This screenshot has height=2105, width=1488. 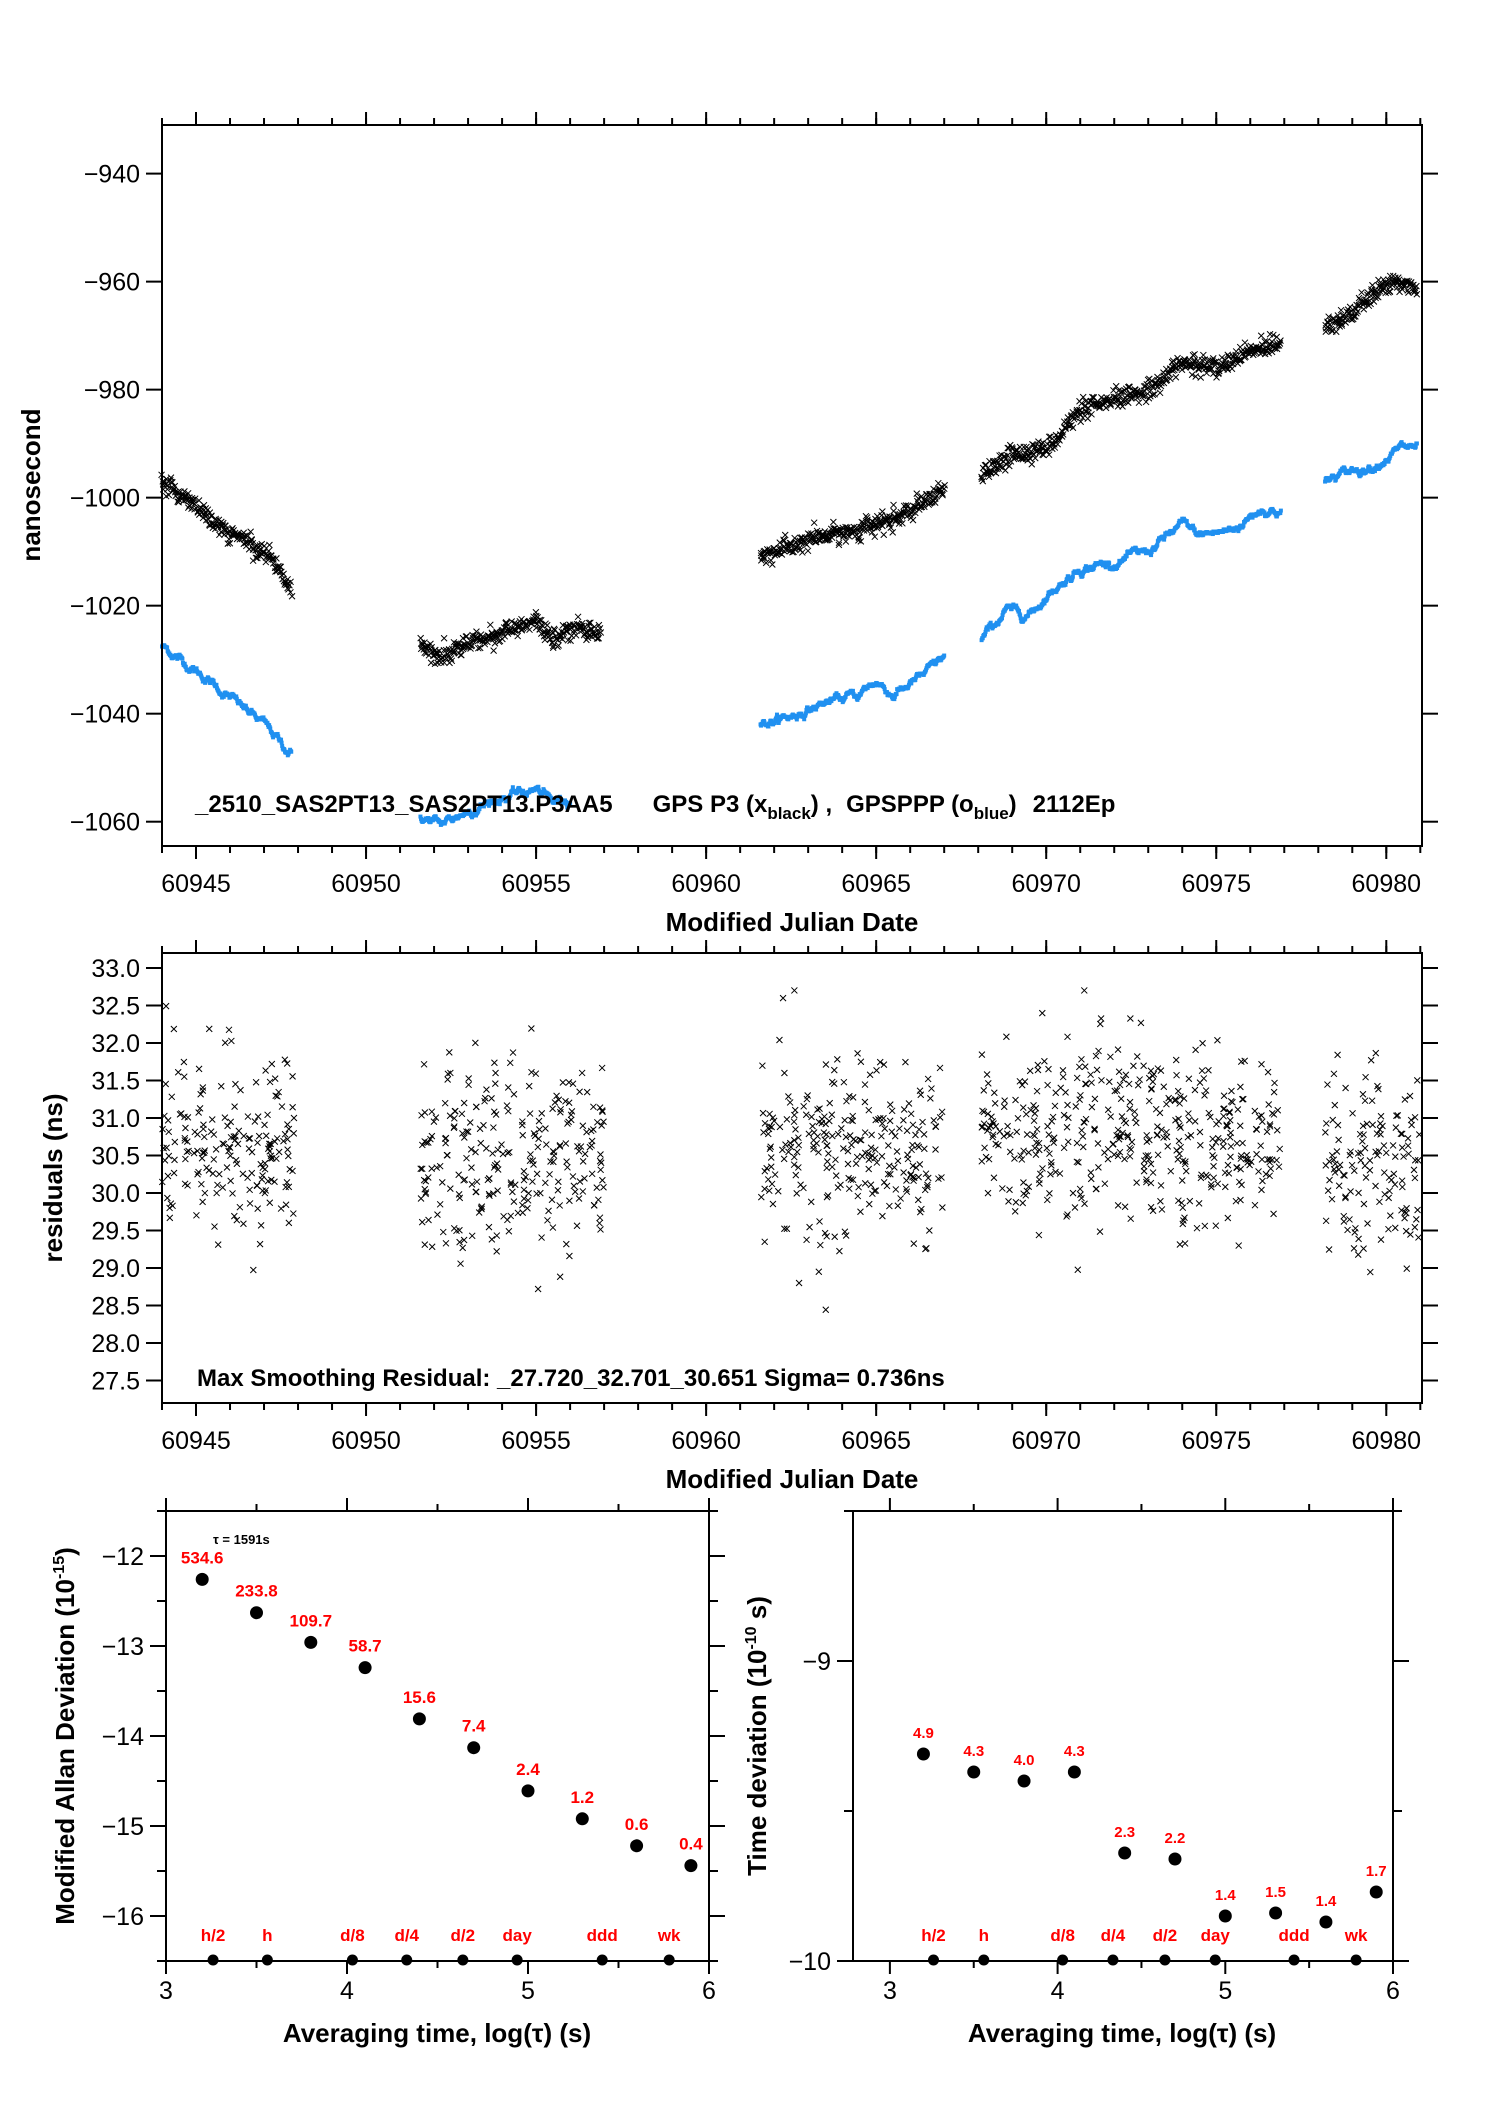 What do you see at coordinates (1099, 1751) in the screenshot?
I see `tdev-axes: 3 4 5 6−9−10` at bounding box center [1099, 1751].